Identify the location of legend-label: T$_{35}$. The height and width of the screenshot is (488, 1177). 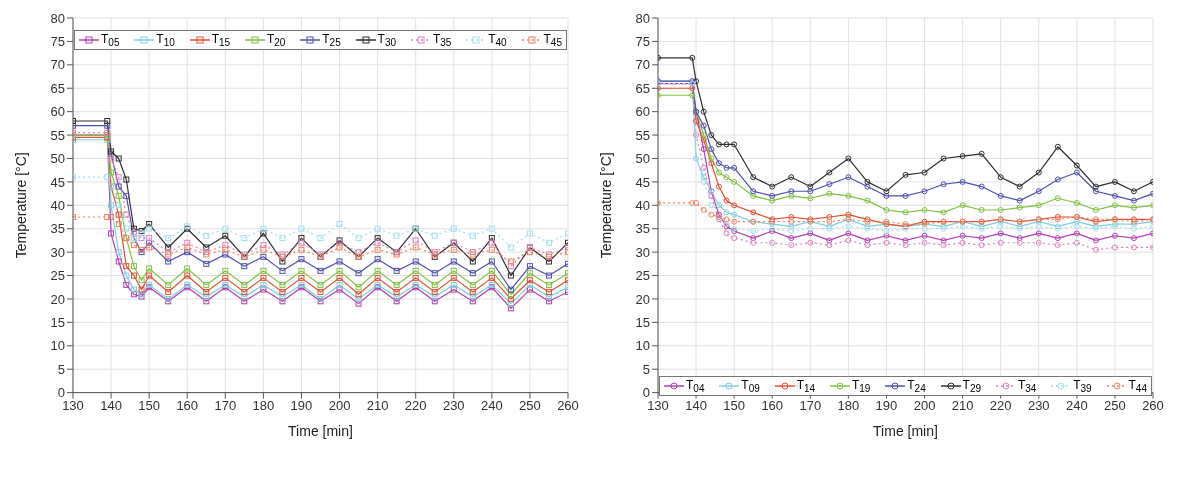
(442, 40).